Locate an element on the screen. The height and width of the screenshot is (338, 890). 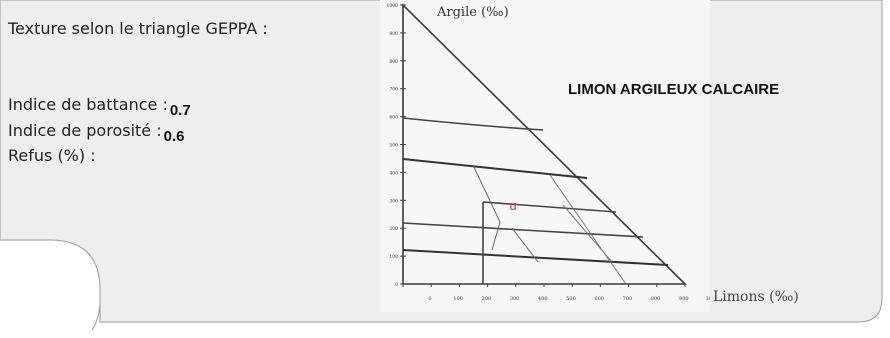
x-tick-label: 500 is located at coordinates (571, 299).